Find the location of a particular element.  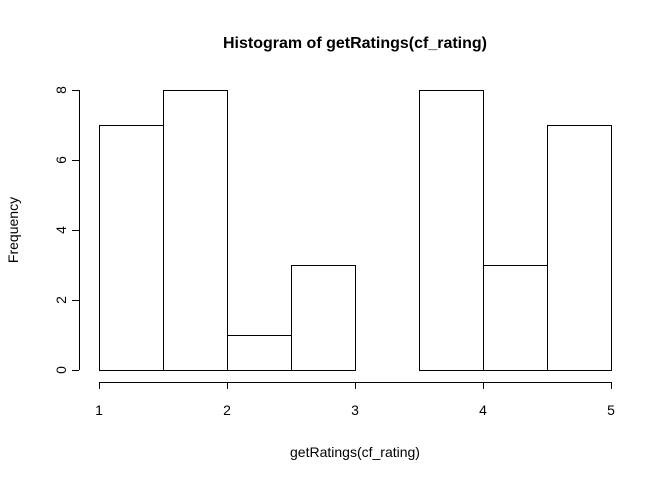

chart-title: Histogram of getRatings(cf_rating) is located at coordinates (355, 43).